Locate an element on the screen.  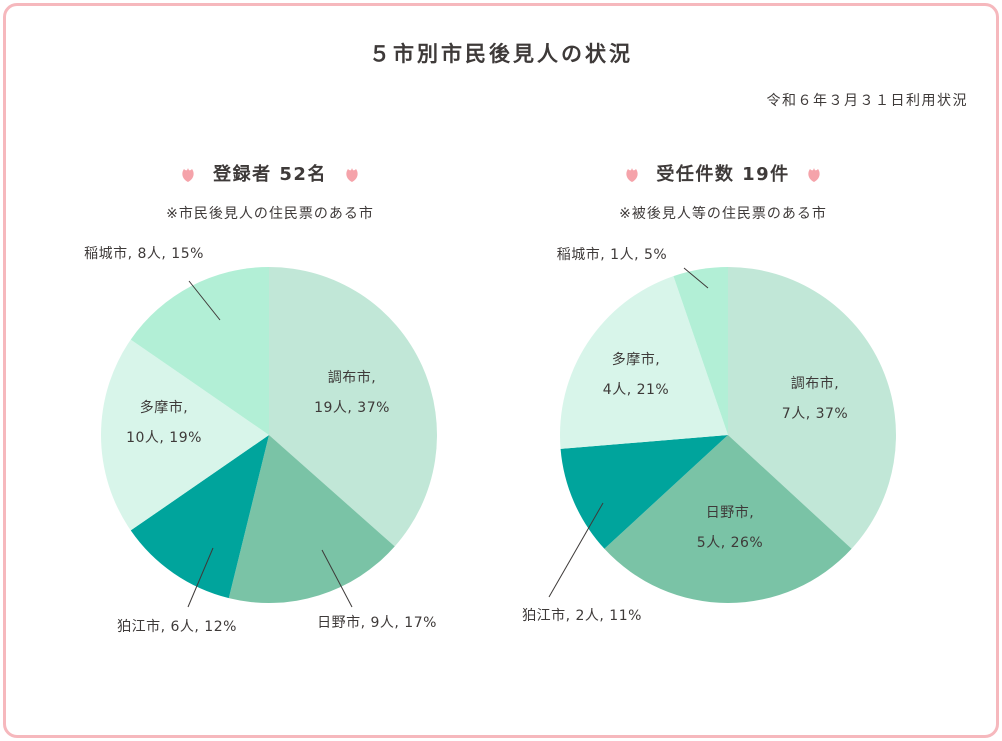
slice-label: 5人, 26% is located at coordinates (730, 543).